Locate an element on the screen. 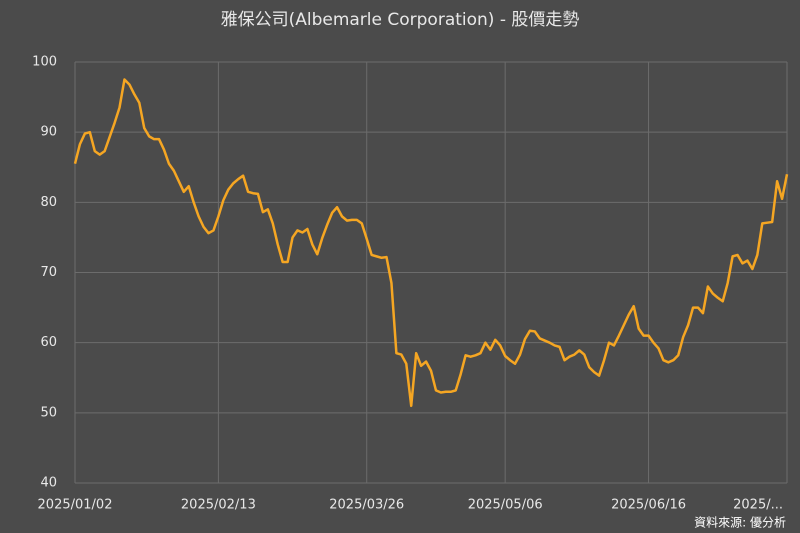 This screenshot has width=800, height=533. y-tick-label: 70 is located at coordinates (48, 272).